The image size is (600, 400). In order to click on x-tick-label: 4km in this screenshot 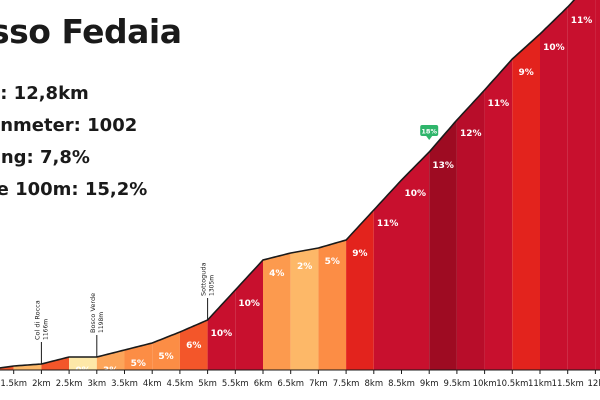, I will do `click(152, 384)`.